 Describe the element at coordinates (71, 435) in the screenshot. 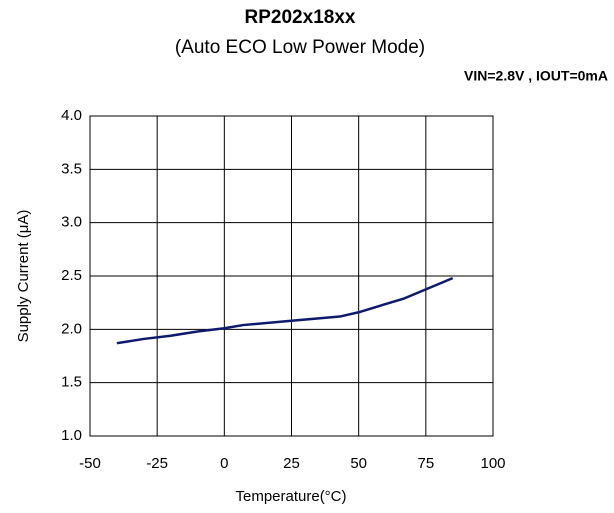

I see `y-tick-label: 1.0` at that location.